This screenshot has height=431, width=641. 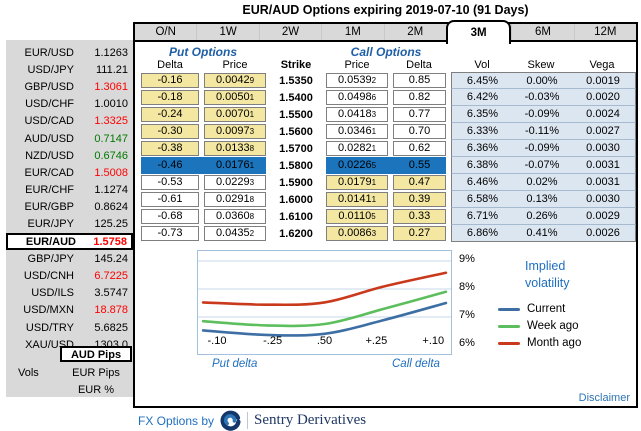 I want to click on tab-2m: 2M, so click(x=414, y=32).